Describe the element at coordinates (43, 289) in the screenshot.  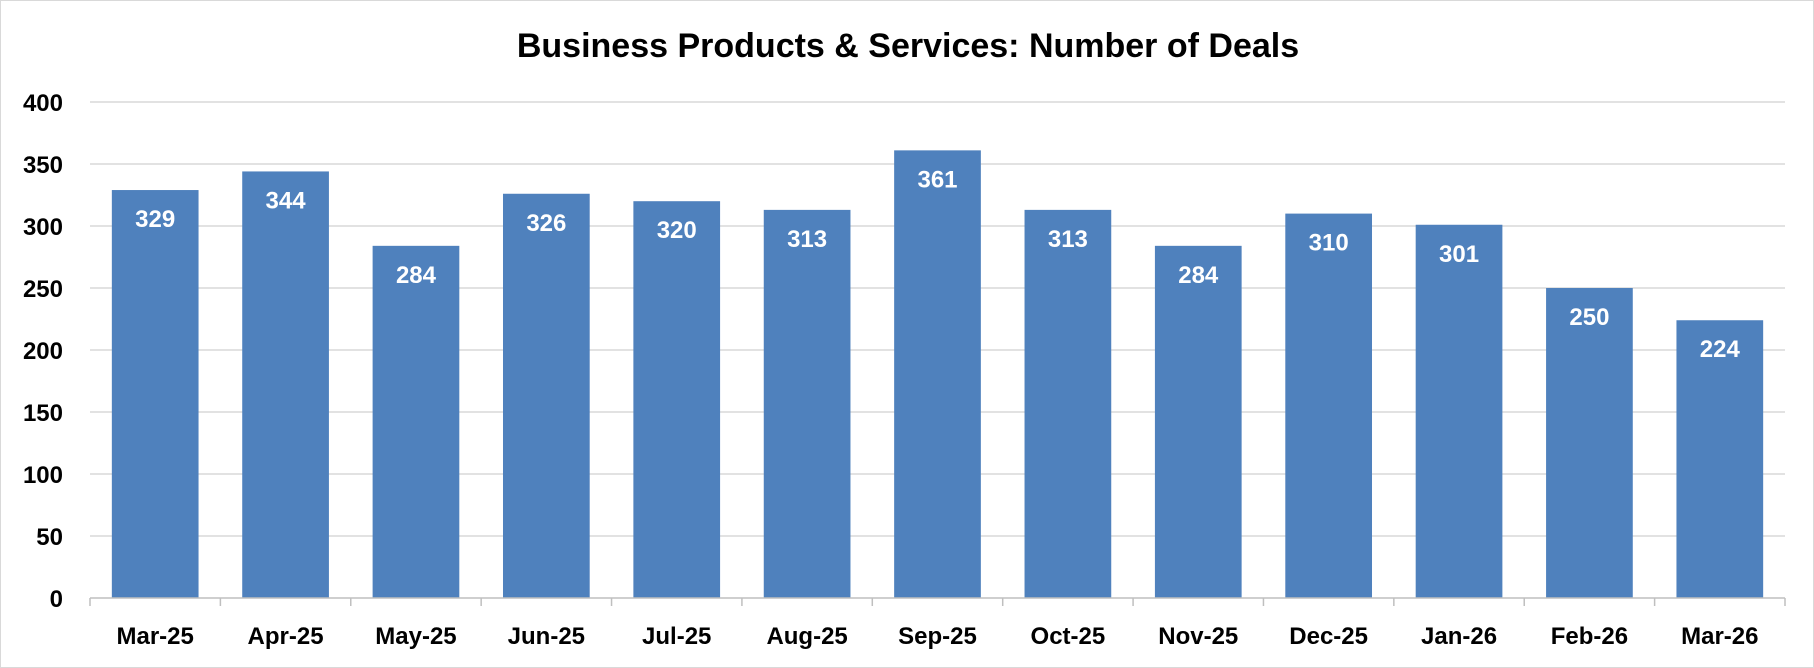
I see `y-tick-label: 250` at that location.